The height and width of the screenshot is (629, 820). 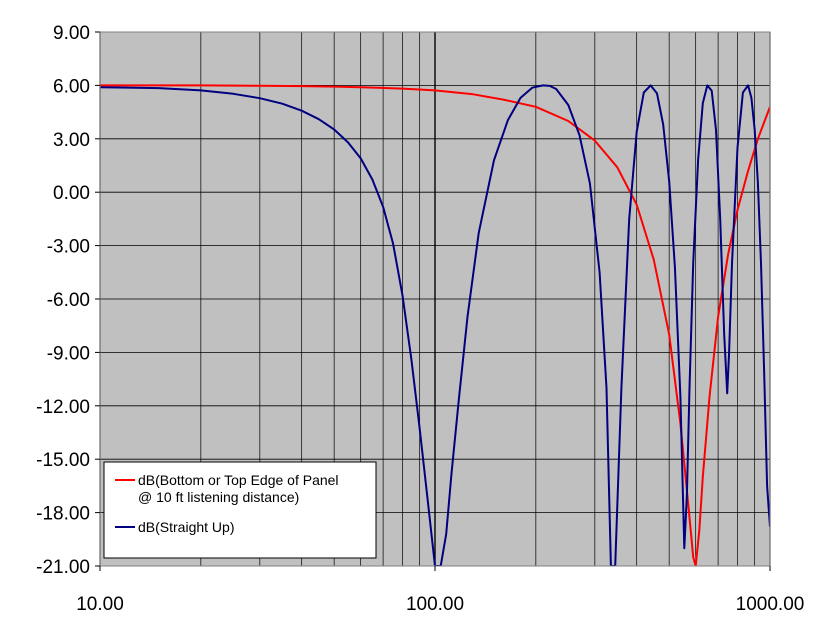 I want to click on y-tick-label: -21.00, so click(x=63, y=567).